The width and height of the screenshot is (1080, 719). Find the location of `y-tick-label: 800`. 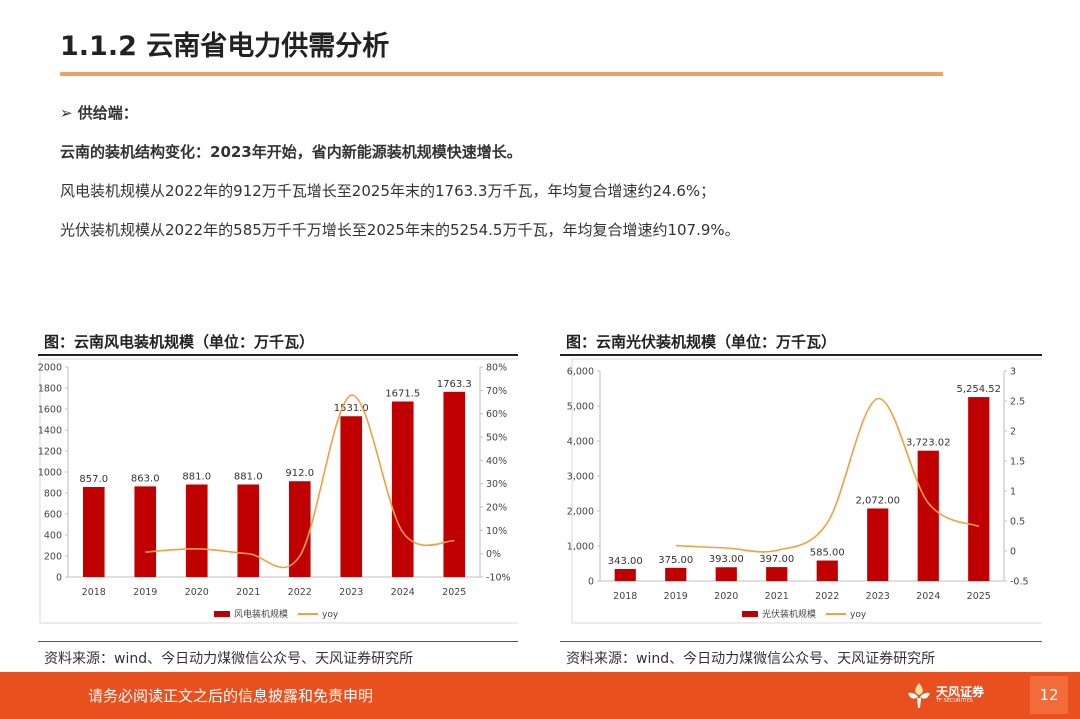

y-tick-label: 800 is located at coordinates (53, 494).